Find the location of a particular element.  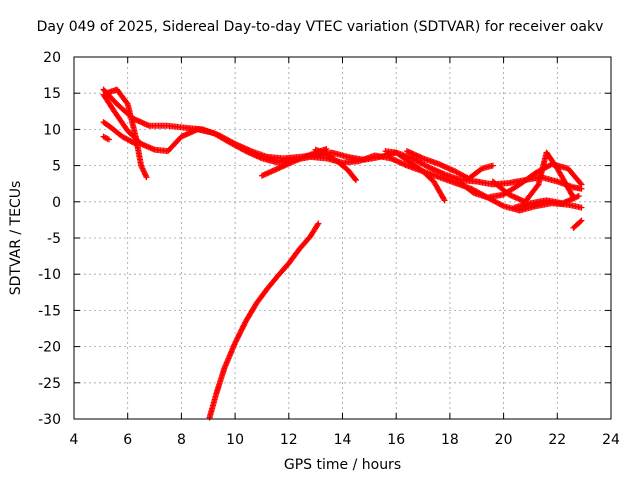

x-tick-label: 10 is located at coordinates (235, 440).